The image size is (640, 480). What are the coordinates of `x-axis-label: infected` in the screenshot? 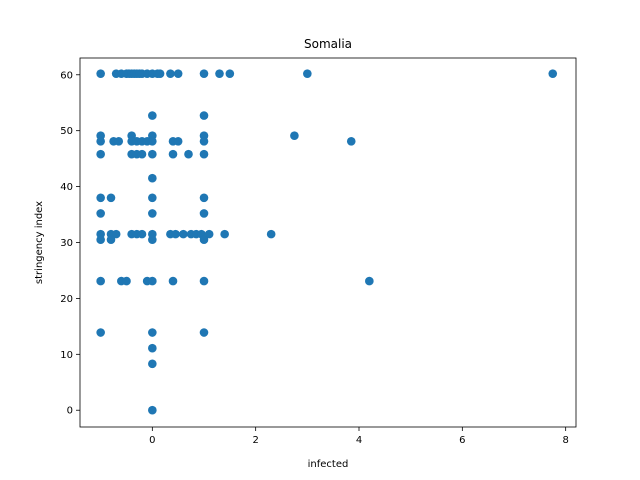 It's located at (328, 464).